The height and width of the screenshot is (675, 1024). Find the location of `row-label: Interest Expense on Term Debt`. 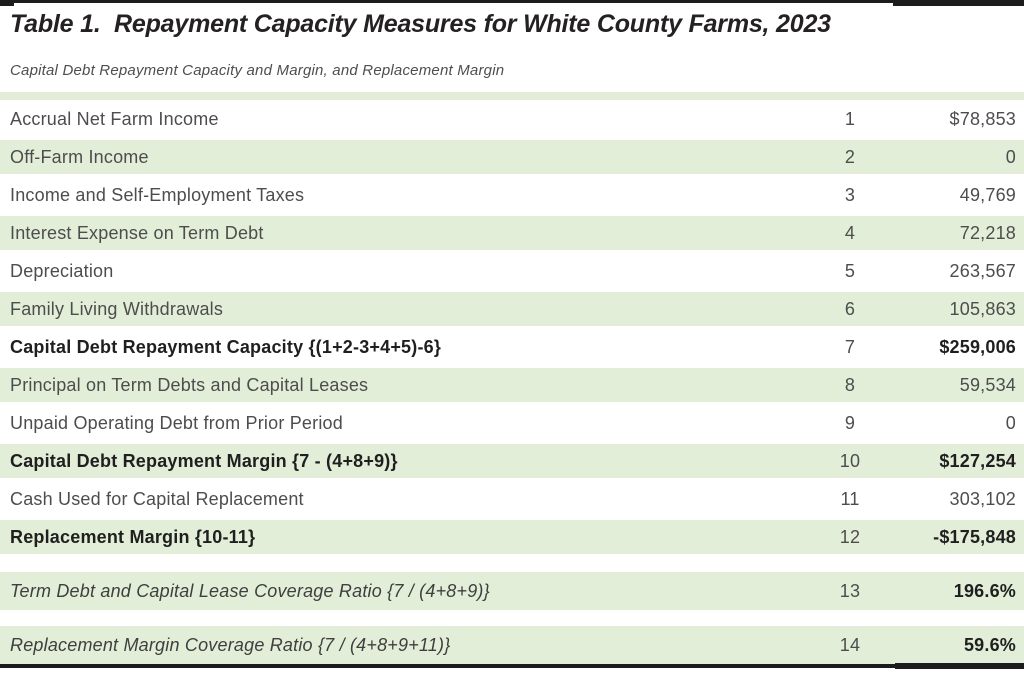

row-label: Interest Expense on Term Debt is located at coordinates (137, 232).